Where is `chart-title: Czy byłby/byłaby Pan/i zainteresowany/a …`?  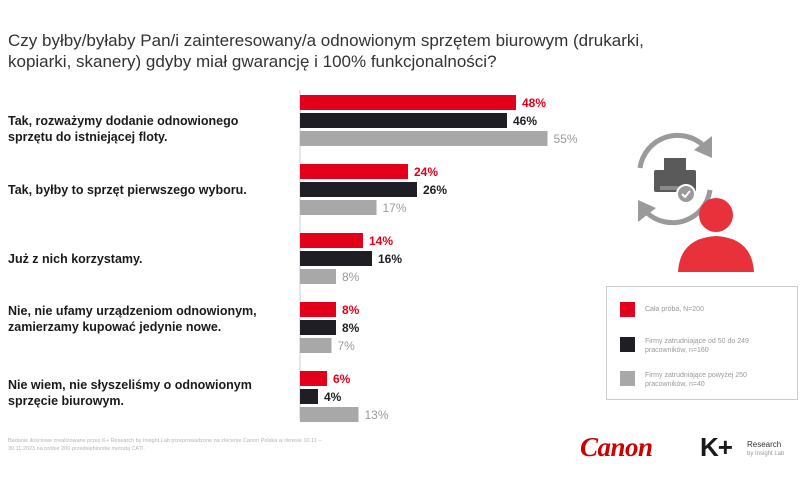 chart-title: Czy byłby/byłaby Pan/i zainteresowany/a … is located at coordinates (326, 51).